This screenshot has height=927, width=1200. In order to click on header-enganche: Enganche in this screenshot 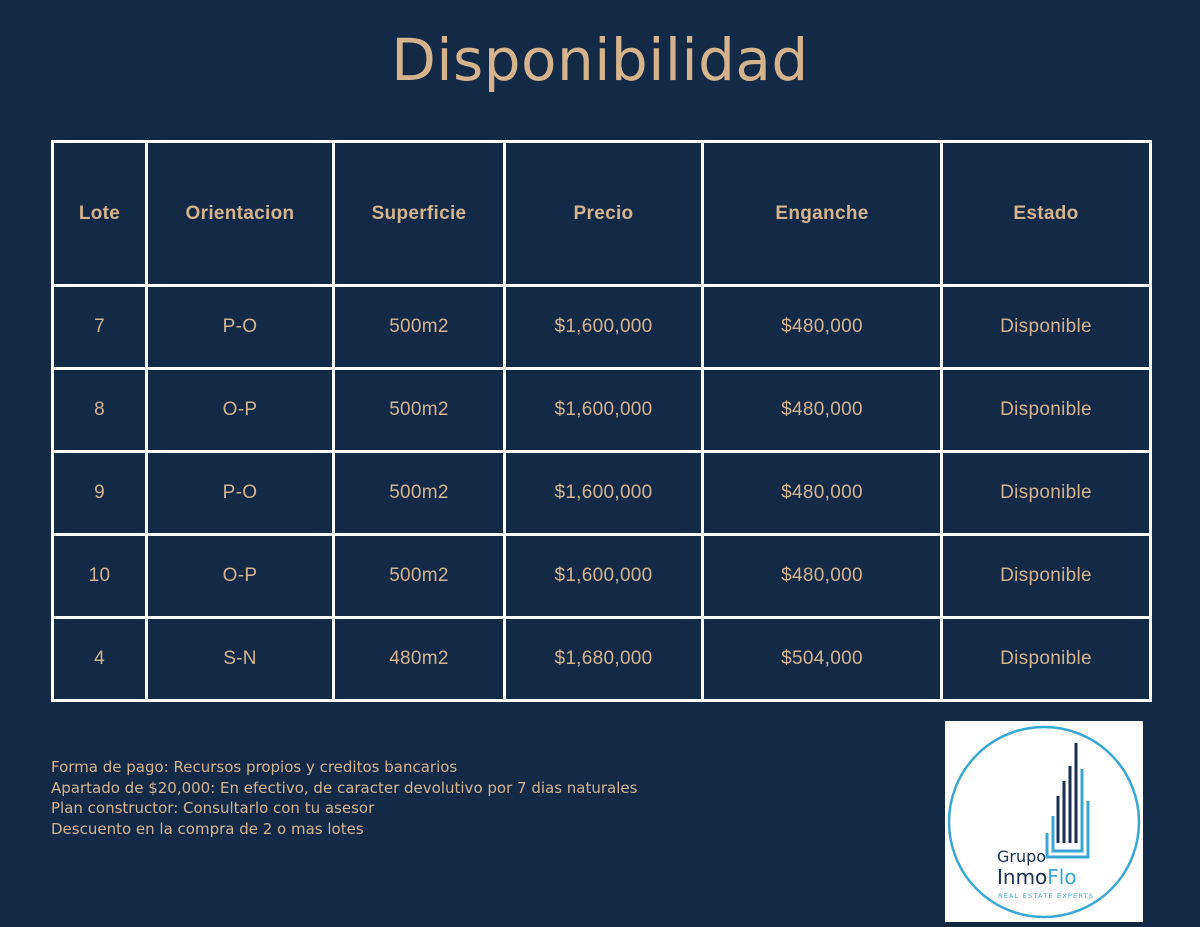, I will do `click(822, 213)`.